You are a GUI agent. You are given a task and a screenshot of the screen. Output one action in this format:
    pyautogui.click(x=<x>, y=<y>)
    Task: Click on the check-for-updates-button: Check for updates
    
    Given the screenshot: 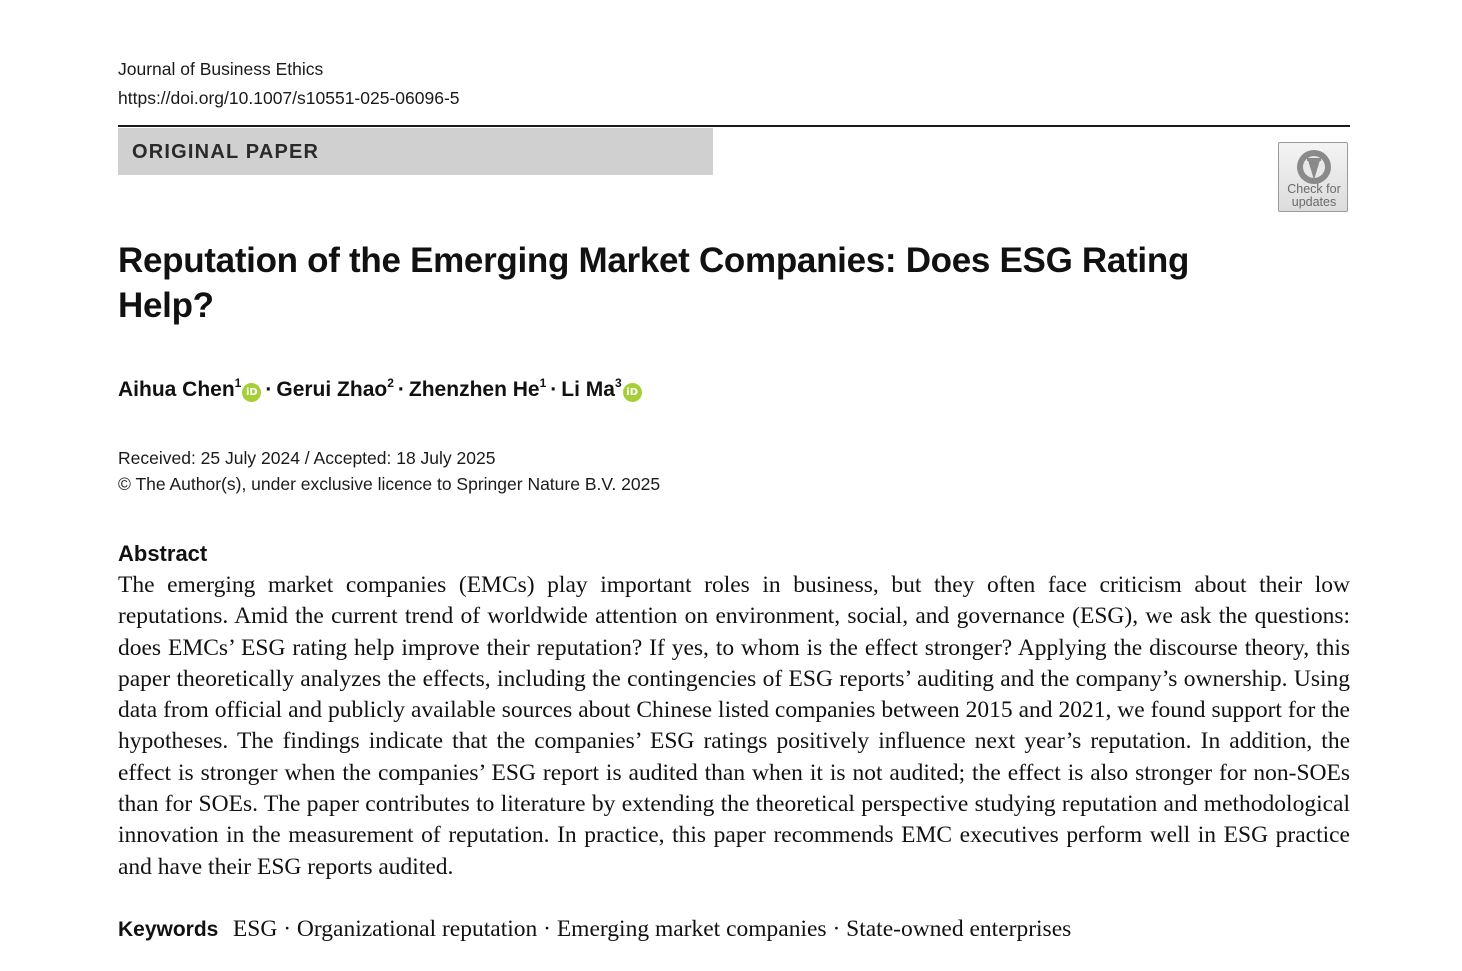 What is the action you would take?
    pyautogui.click(x=1313, y=177)
    